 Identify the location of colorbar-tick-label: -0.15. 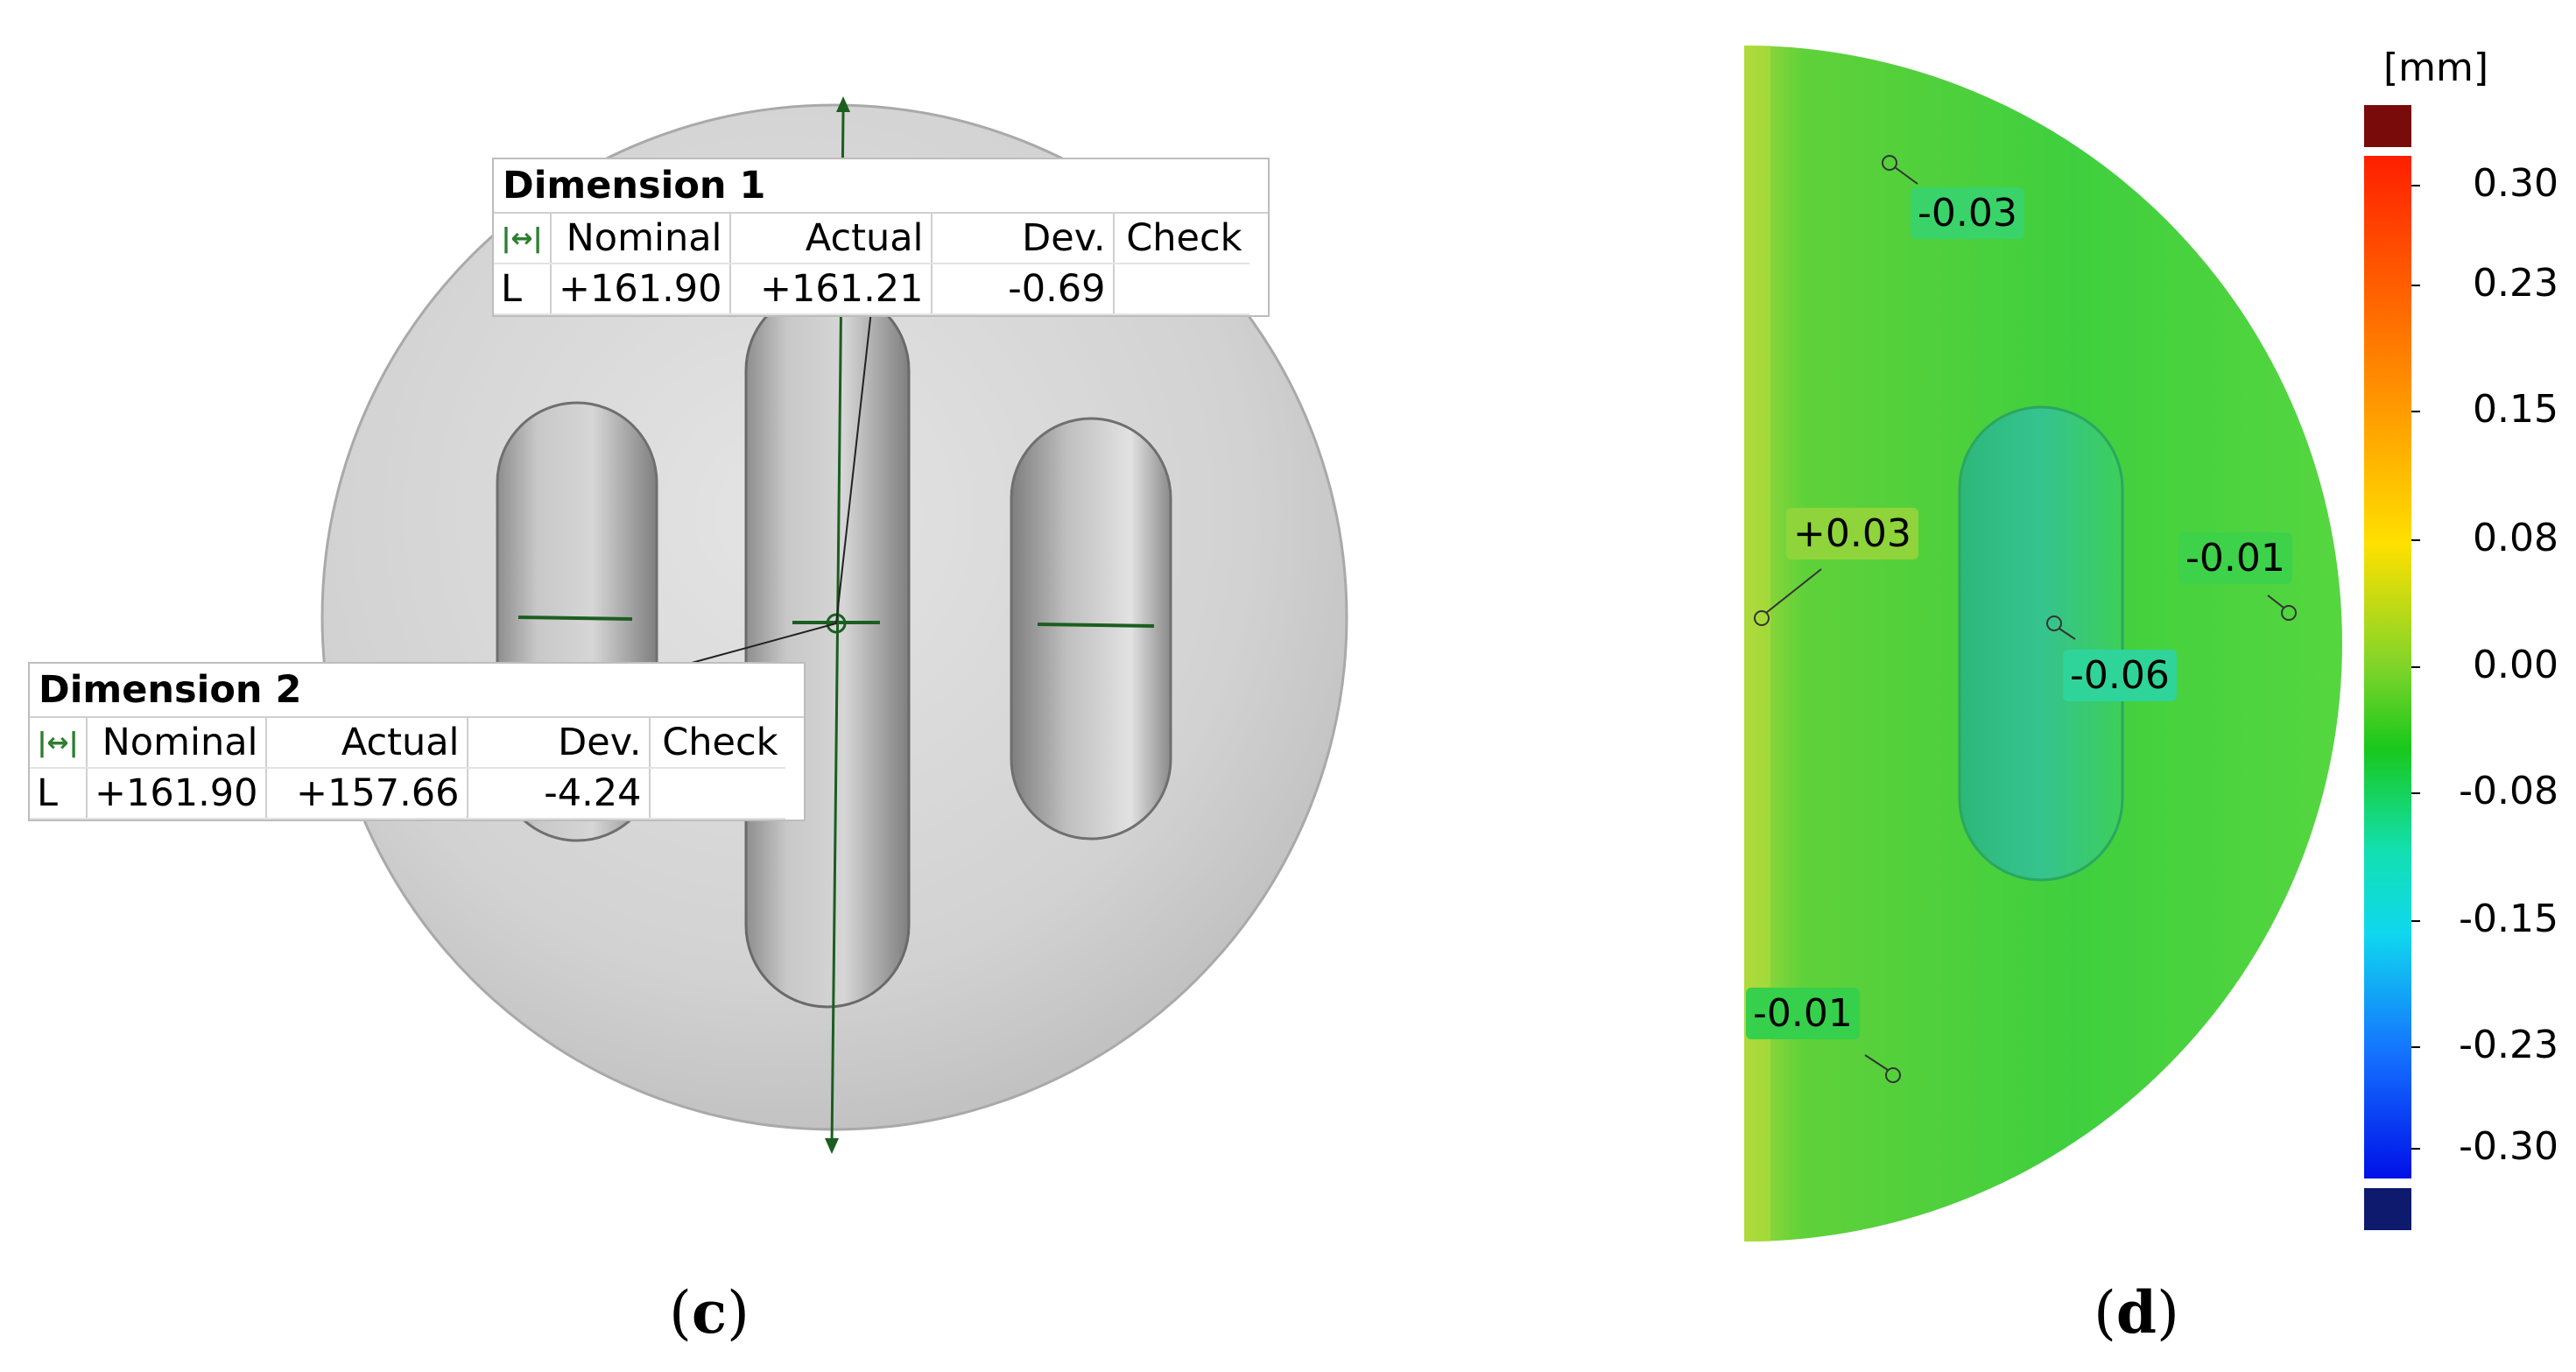
(2508, 919).